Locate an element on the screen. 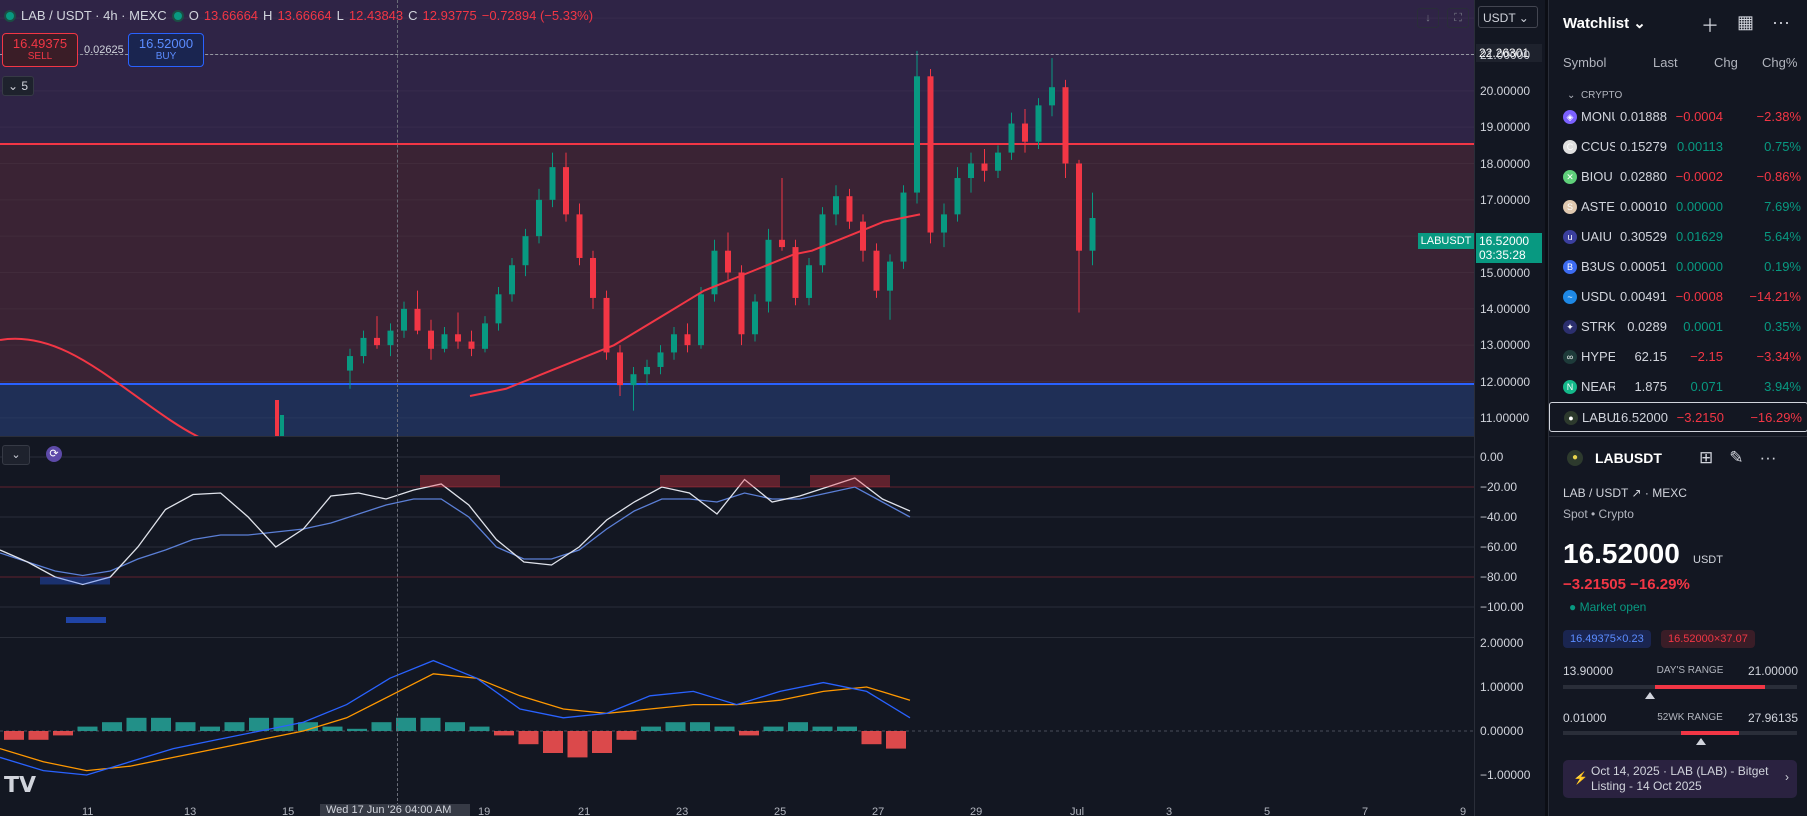 The height and width of the screenshot is (816, 1807). edit-icon: ✎ is located at coordinates (1736, 457).